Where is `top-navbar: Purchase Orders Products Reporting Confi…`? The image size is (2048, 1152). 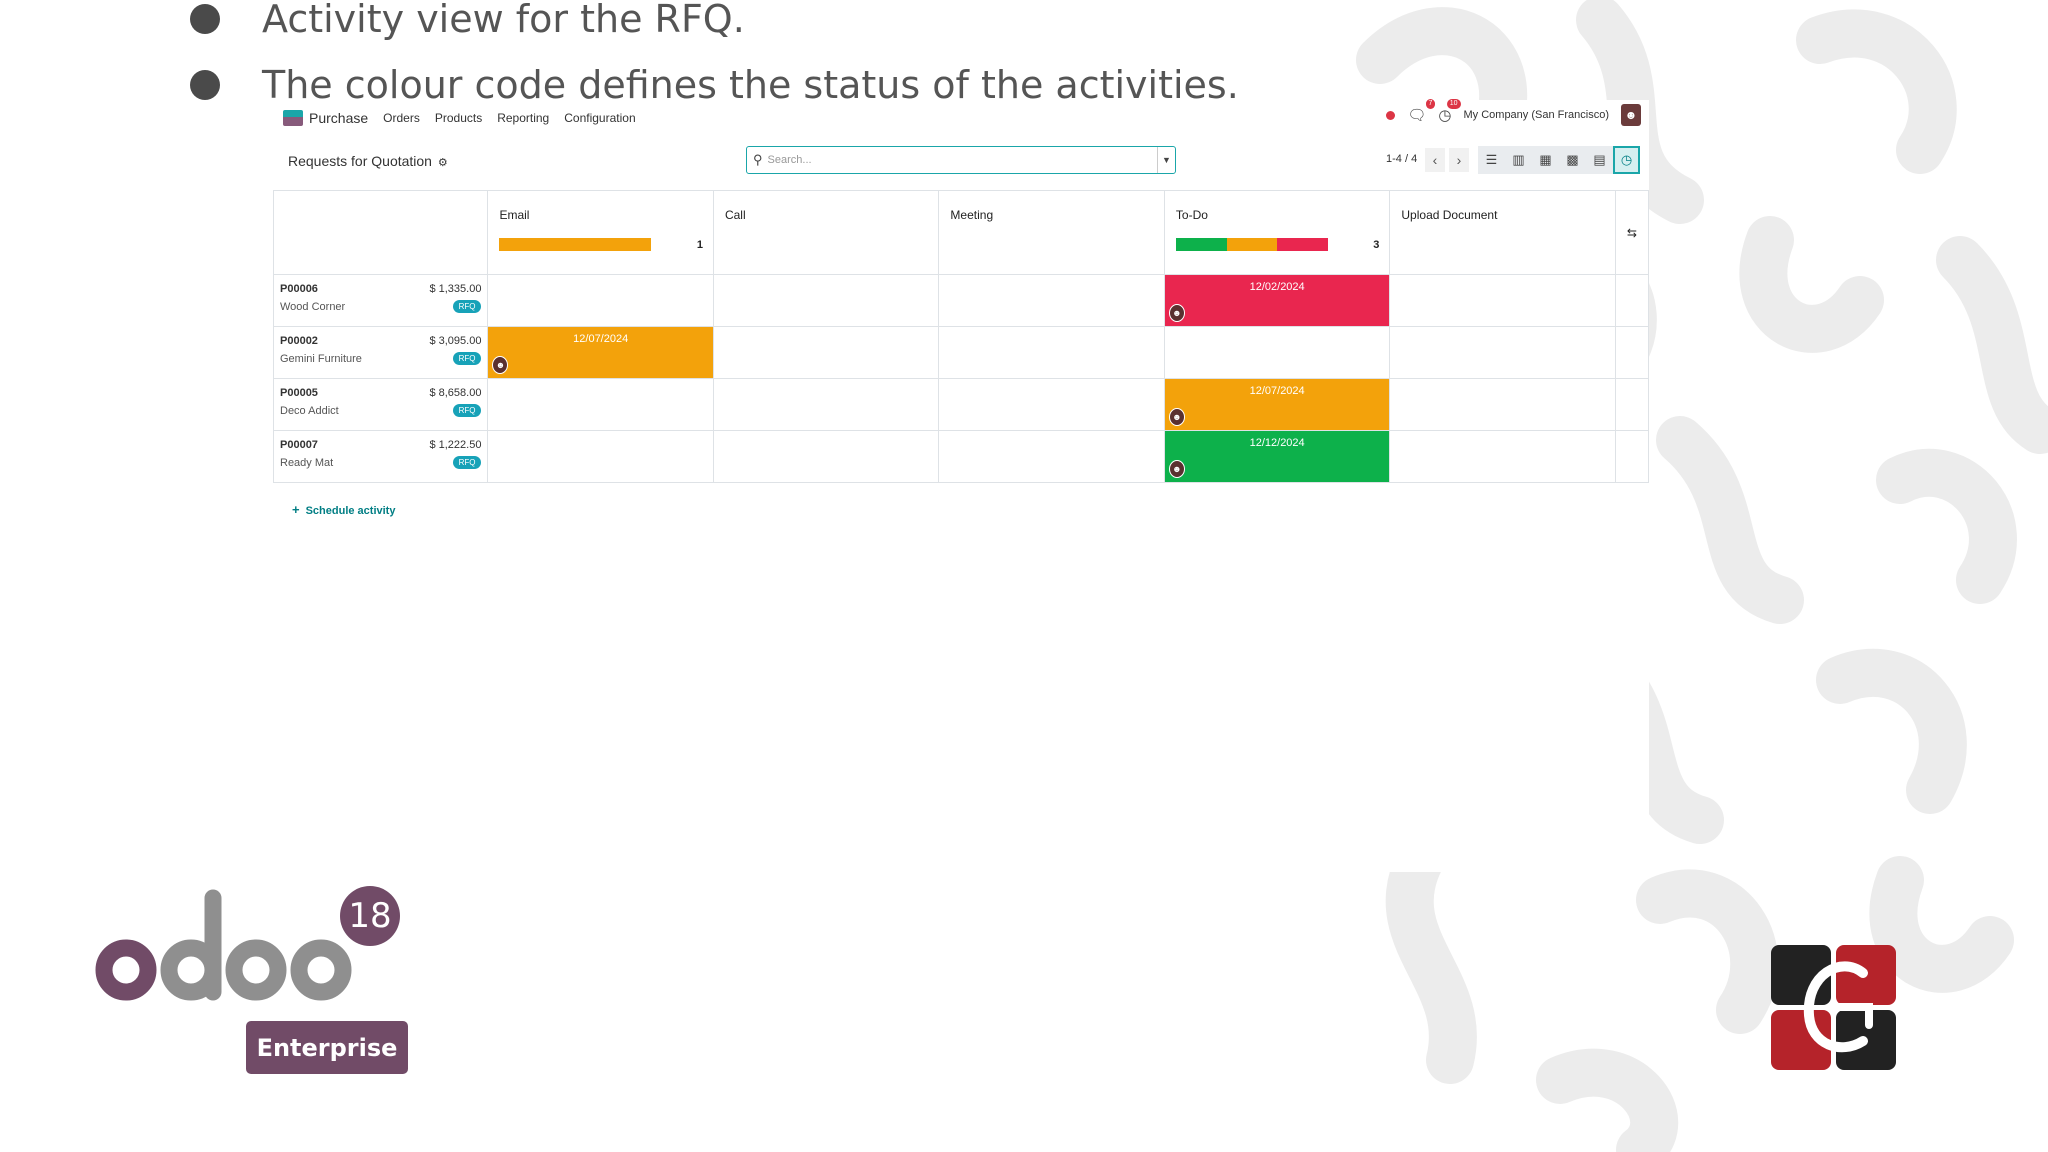 top-navbar: Purchase Orders Products Reporting Confi… is located at coordinates (961, 117).